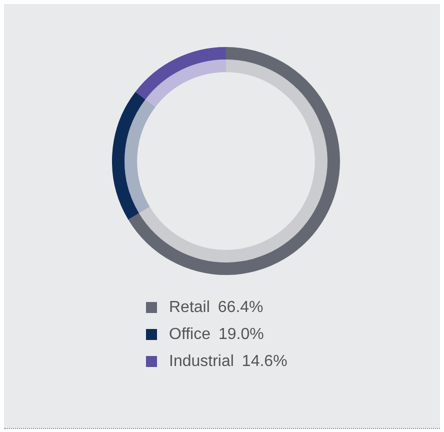 This screenshot has height=432, width=444. What do you see at coordinates (241, 307) in the screenshot?
I see `text: 66.4%` at bounding box center [241, 307].